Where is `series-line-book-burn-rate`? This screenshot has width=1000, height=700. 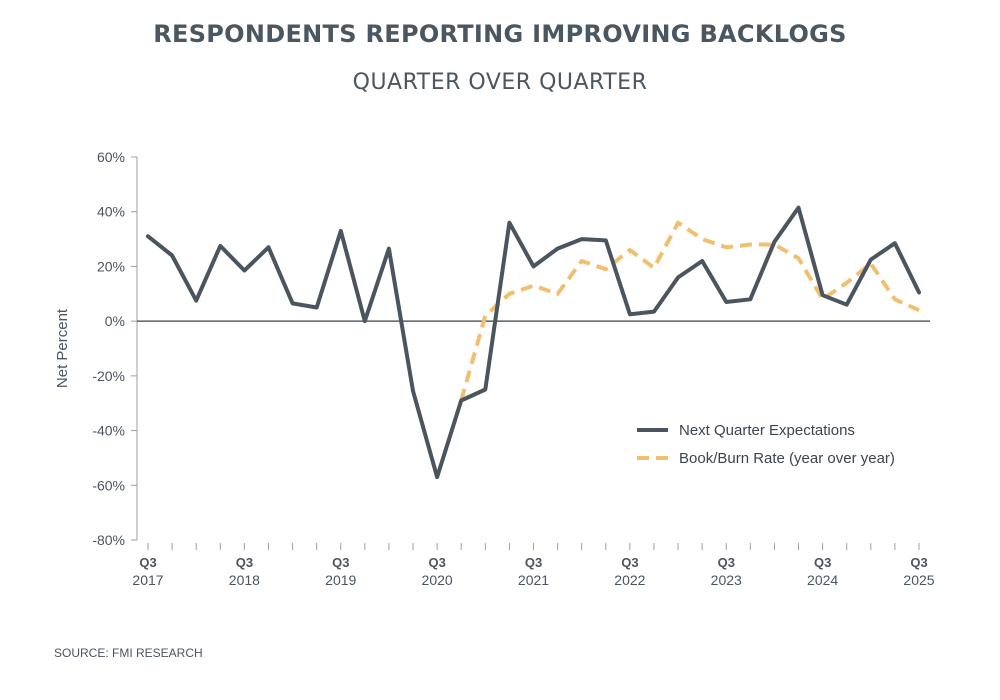 series-line-book-burn-rate is located at coordinates (689, 311).